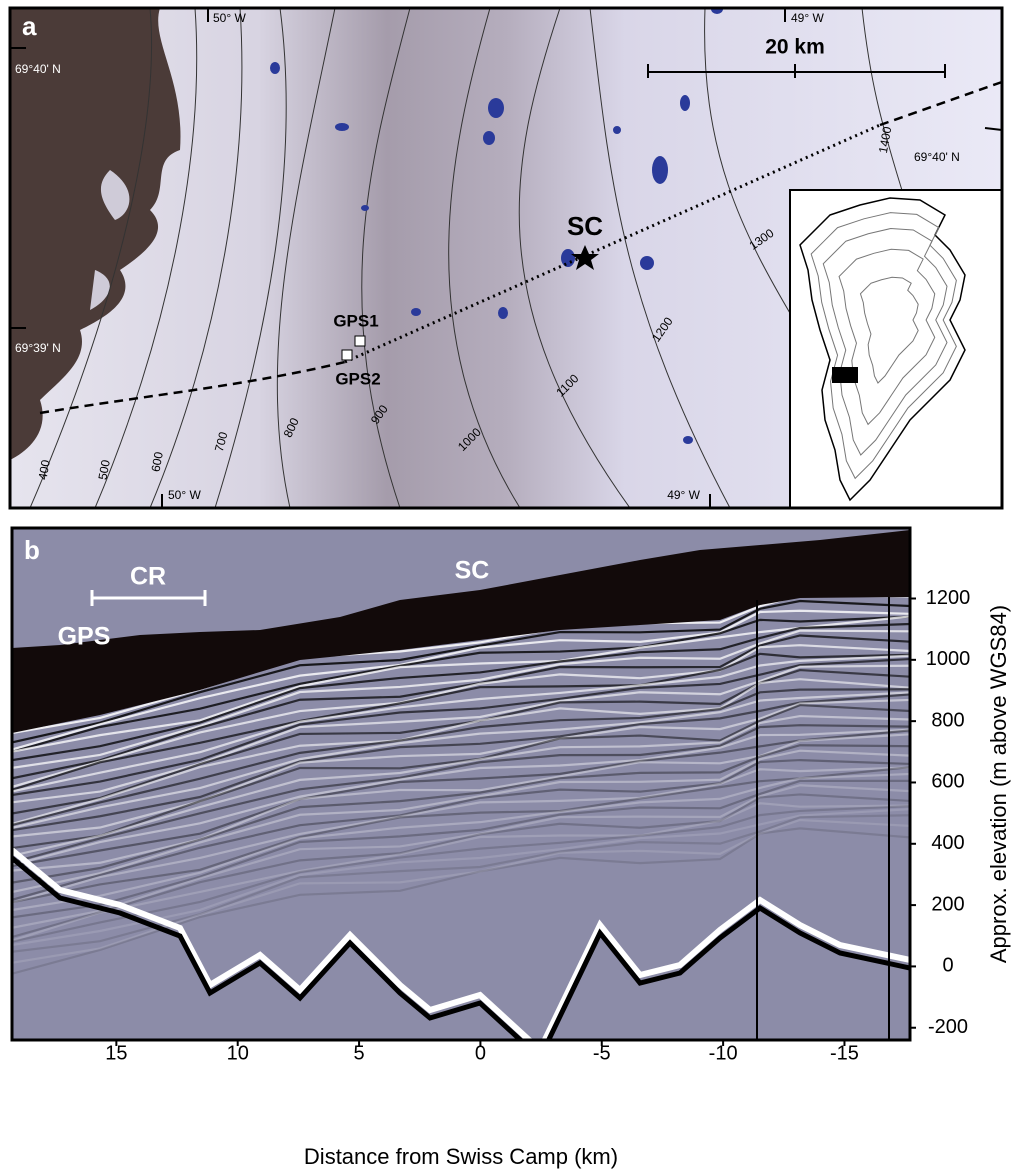 The width and height of the screenshot is (1015, 1173). What do you see at coordinates (796, 71) in the screenshot?
I see `scale-bar` at bounding box center [796, 71].